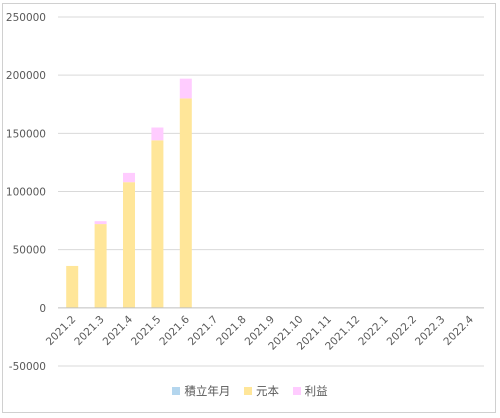  What do you see at coordinates (458, 330) in the screenshot?
I see `x-tick-label-2022-4: 2022.4` at bounding box center [458, 330].